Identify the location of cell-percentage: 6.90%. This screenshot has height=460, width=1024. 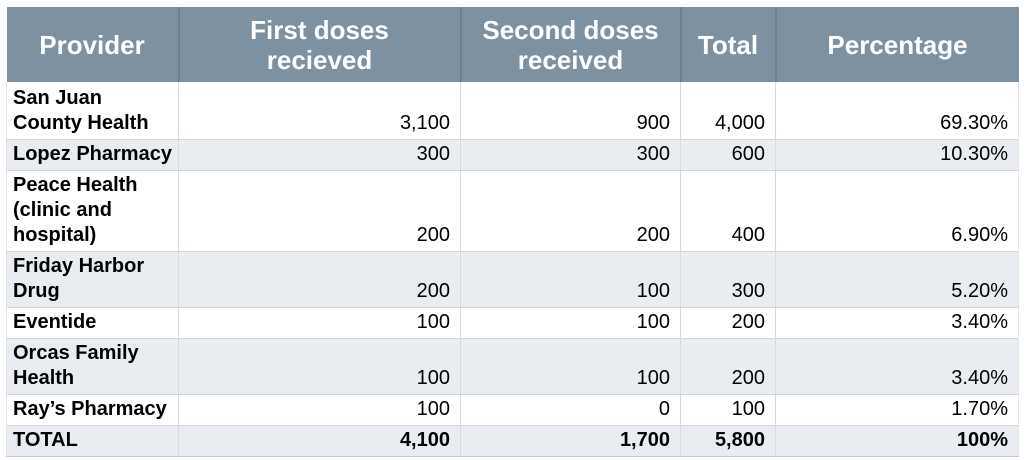
(897, 210).